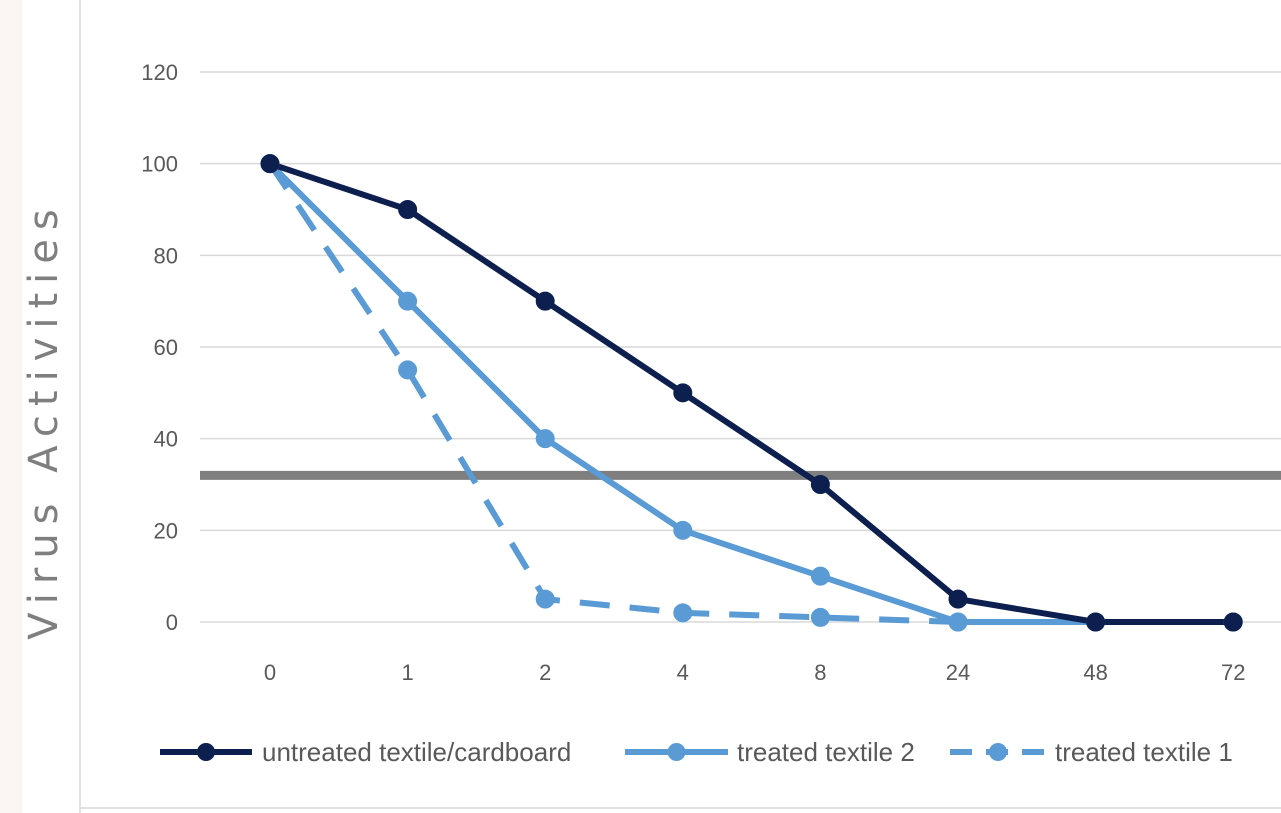  I want to click on x-tick-label: 8, so click(820, 672).